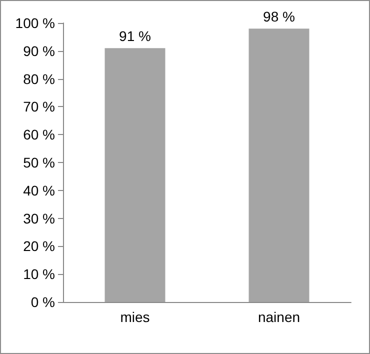  Describe the element at coordinates (35, 23) in the screenshot. I see `y-tick-label: 100 %` at that location.